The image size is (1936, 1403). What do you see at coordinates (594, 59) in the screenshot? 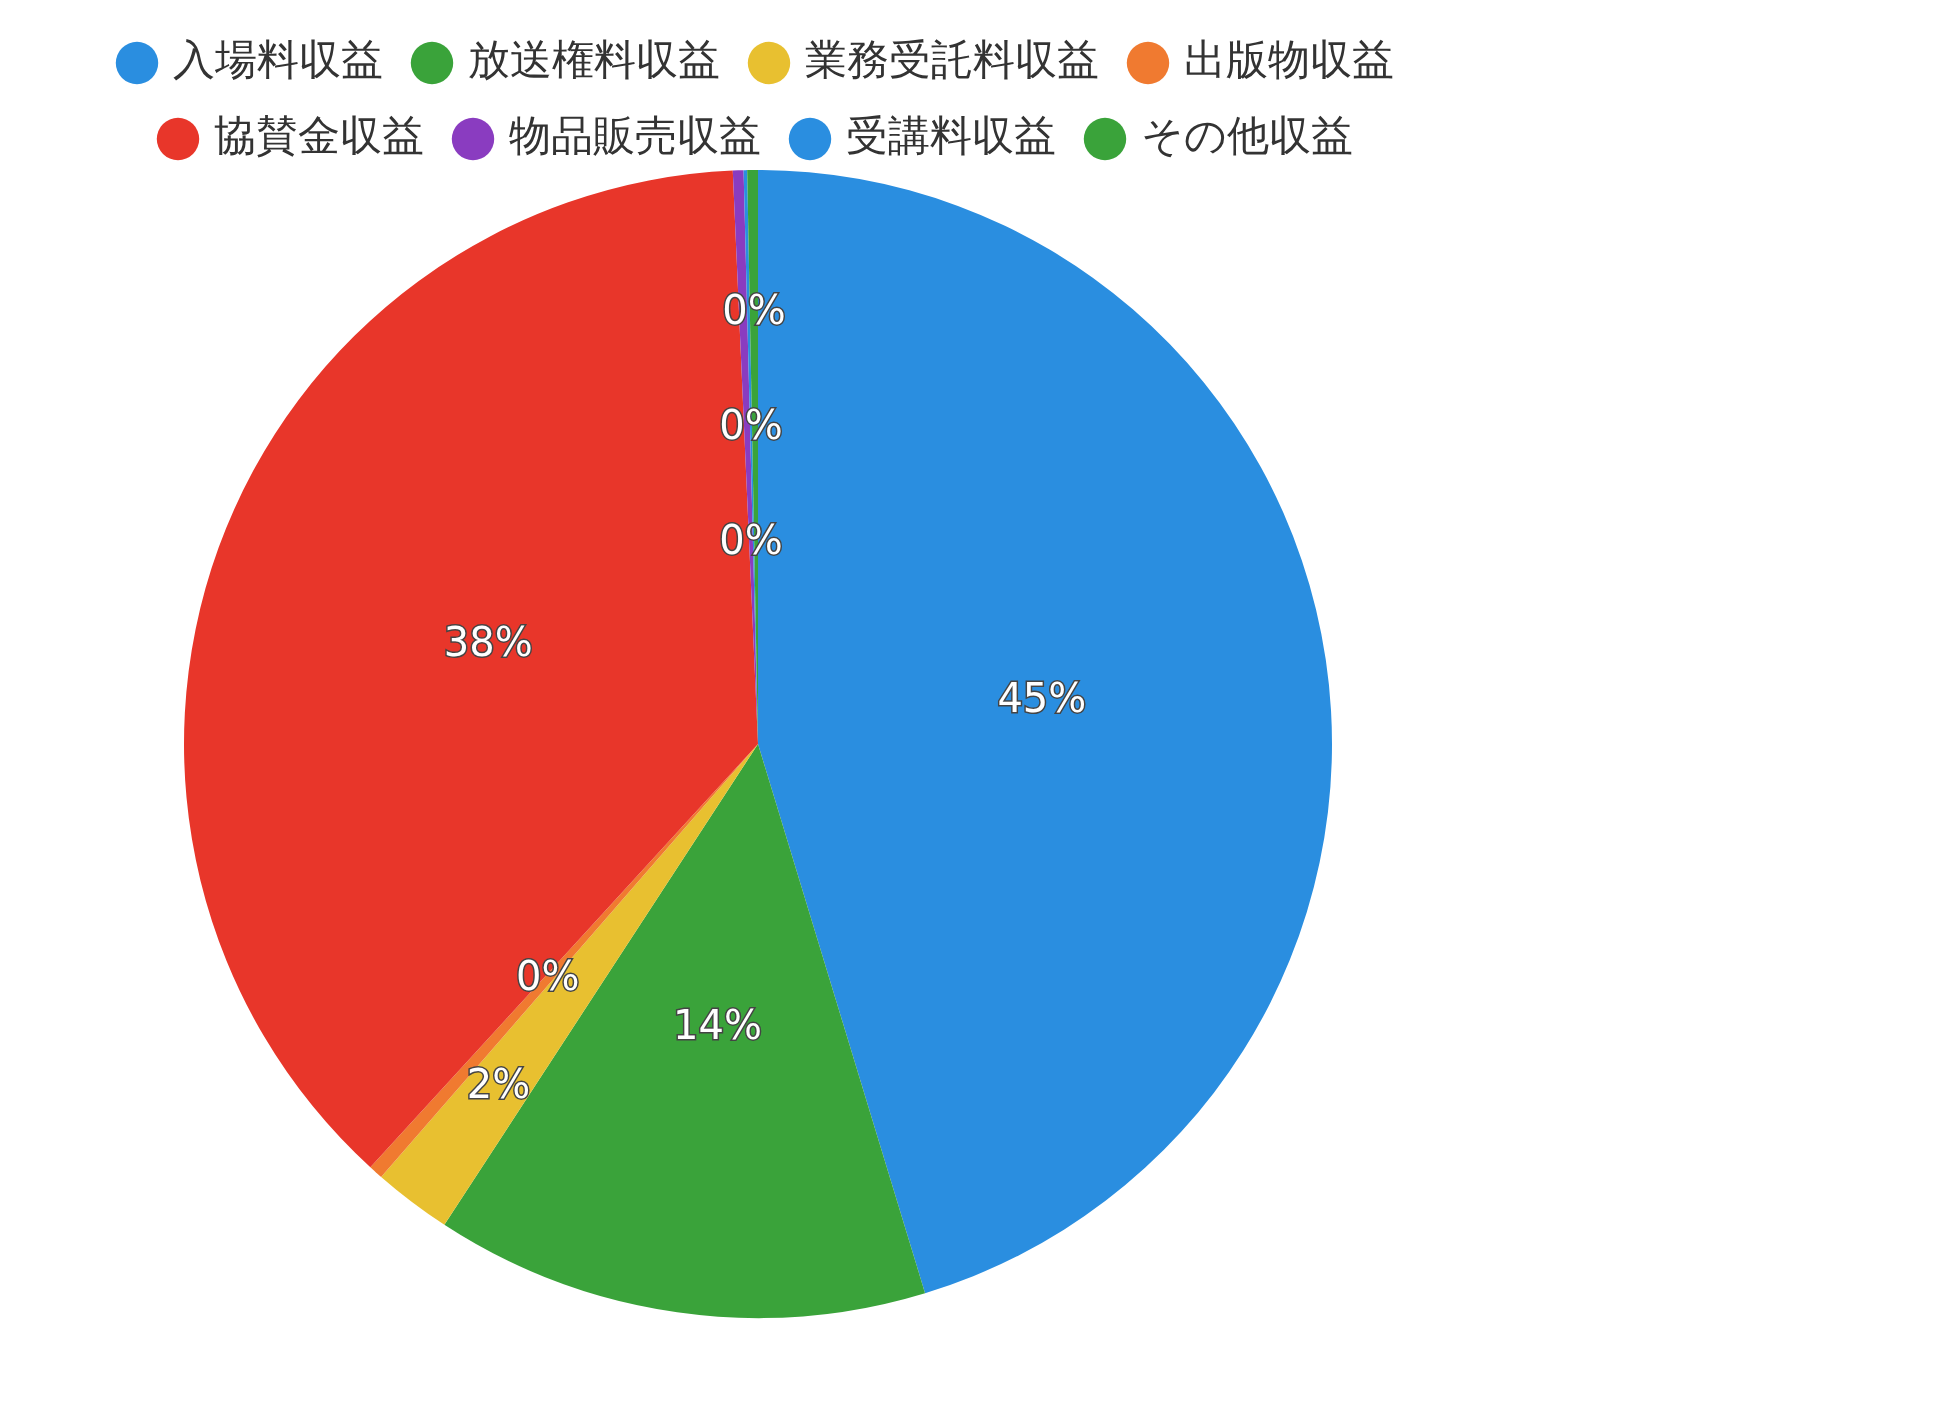
I see `legend-label: 放送権料収益` at bounding box center [594, 59].